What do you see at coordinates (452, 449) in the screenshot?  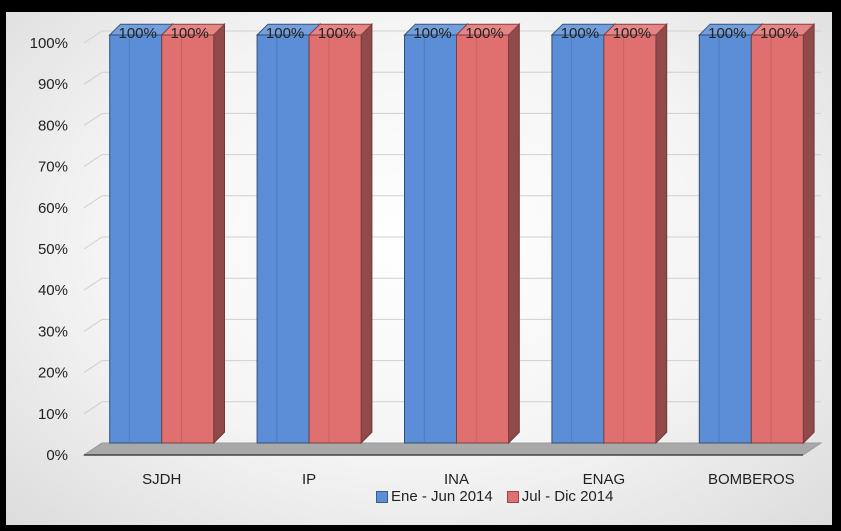 I see `chart-floor` at bounding box center [452, 449].